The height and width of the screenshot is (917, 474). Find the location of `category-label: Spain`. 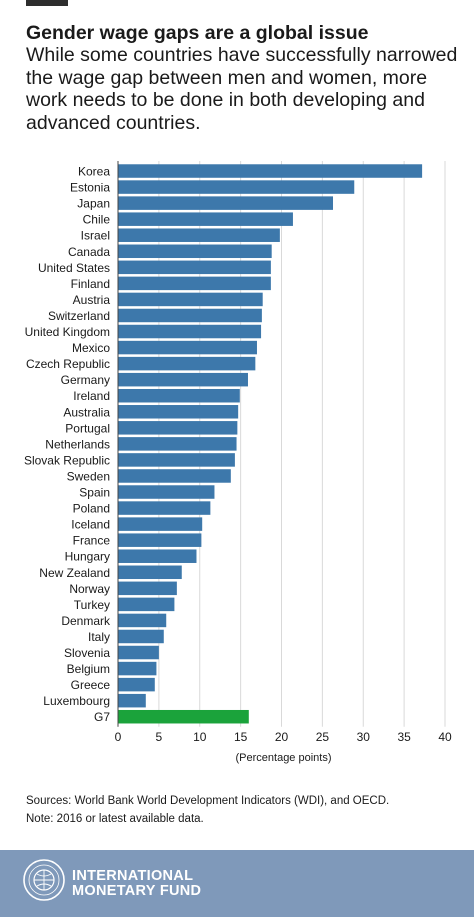

category-label: Spain is located at coordinates (94, 493).